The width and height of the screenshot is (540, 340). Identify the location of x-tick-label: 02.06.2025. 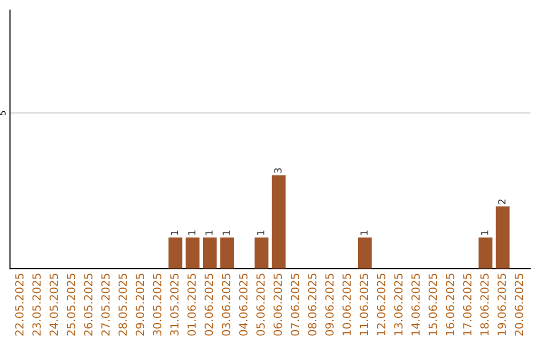
(209, 305).